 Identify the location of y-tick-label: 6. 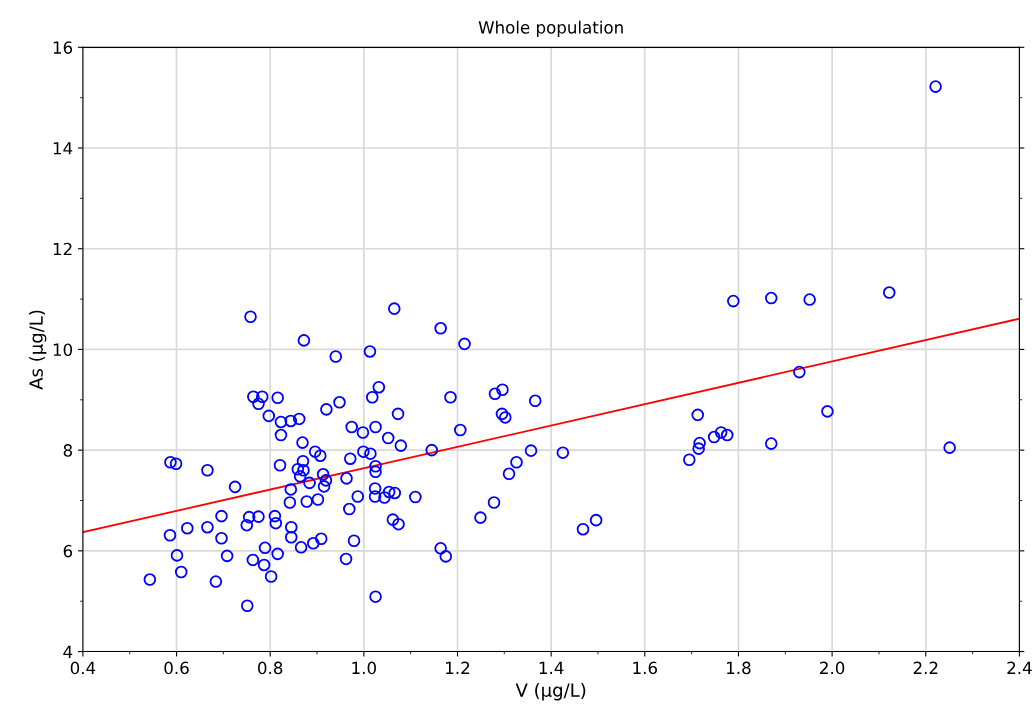
(68, 551).